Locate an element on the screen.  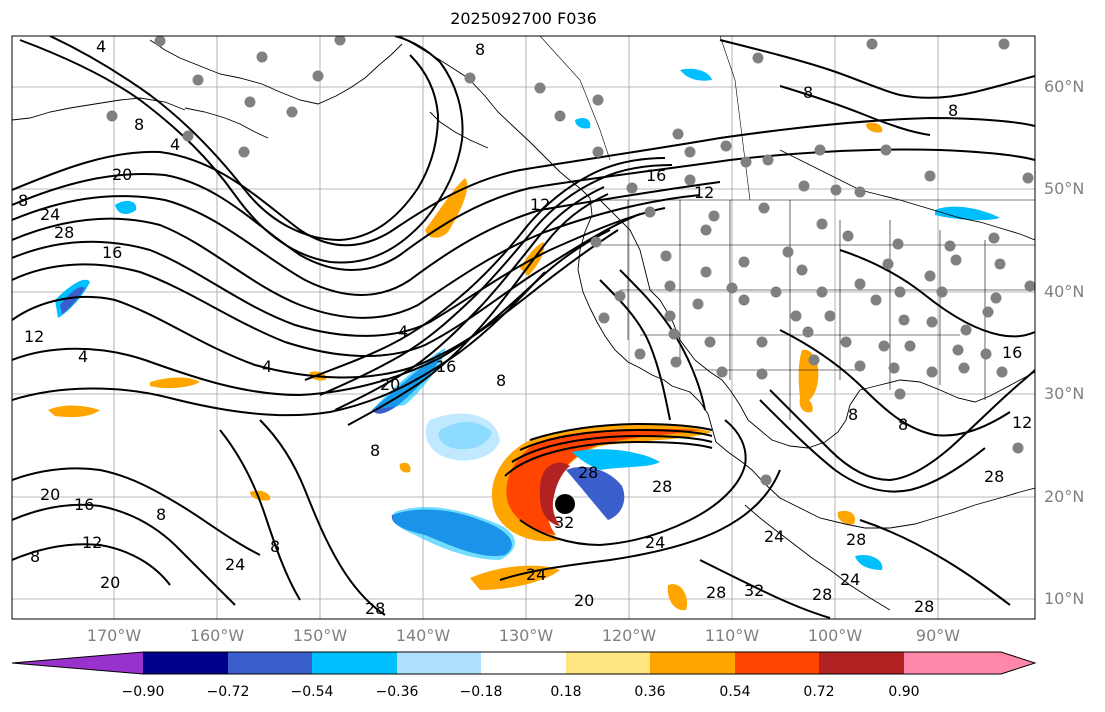
shade-hurricane-darkred is located at coordinates (554, 494).